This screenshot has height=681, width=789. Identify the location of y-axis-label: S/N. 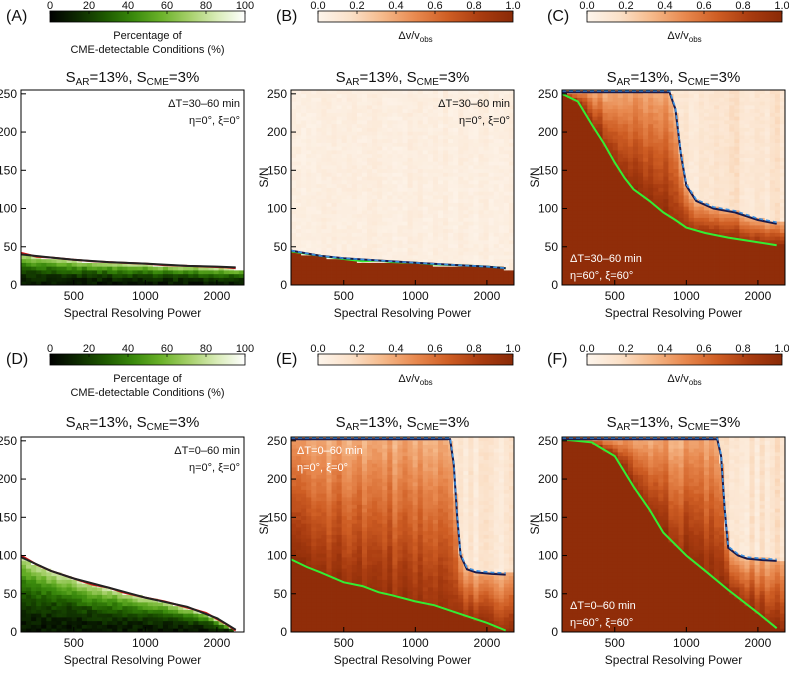
(0, 177).